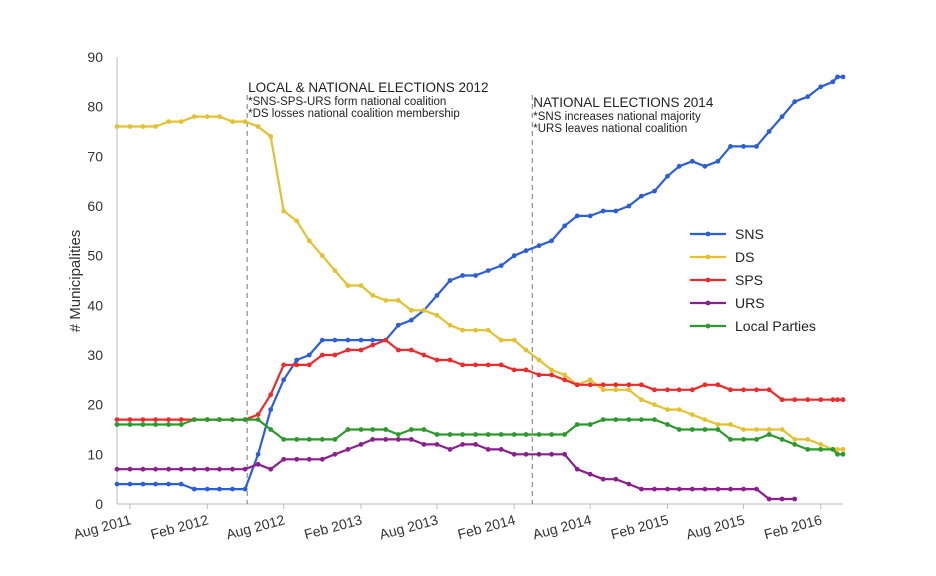 The image size is (936, 576). I want to click on annotation-title: NATIONAL ELECTIONS 2014, so click(623, 102).